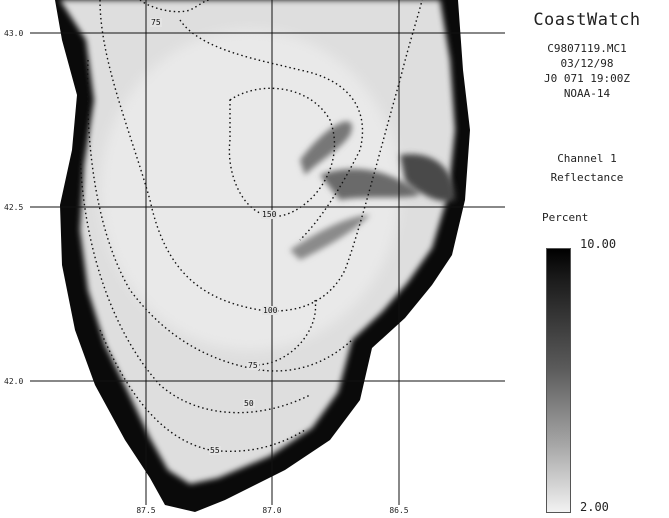 This screenshot has height=518, width=669. Describe the element at coordinates (587, 177) in the screenshot. I see `quantity-label: Reflectance` at that location.